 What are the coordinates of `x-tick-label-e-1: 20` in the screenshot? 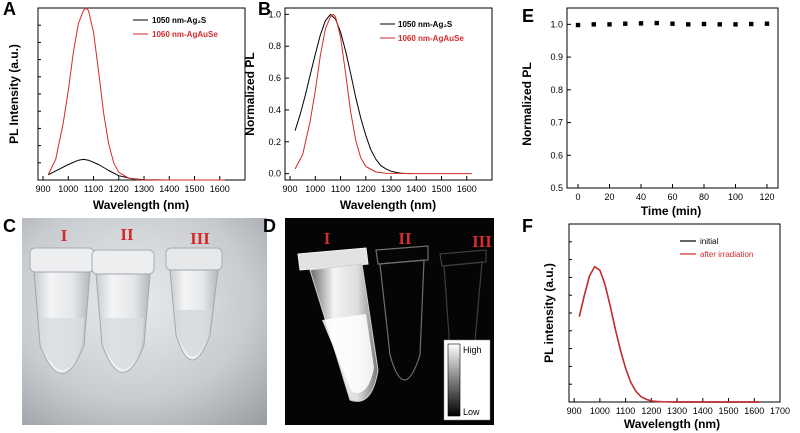 It's located at (610, 197).